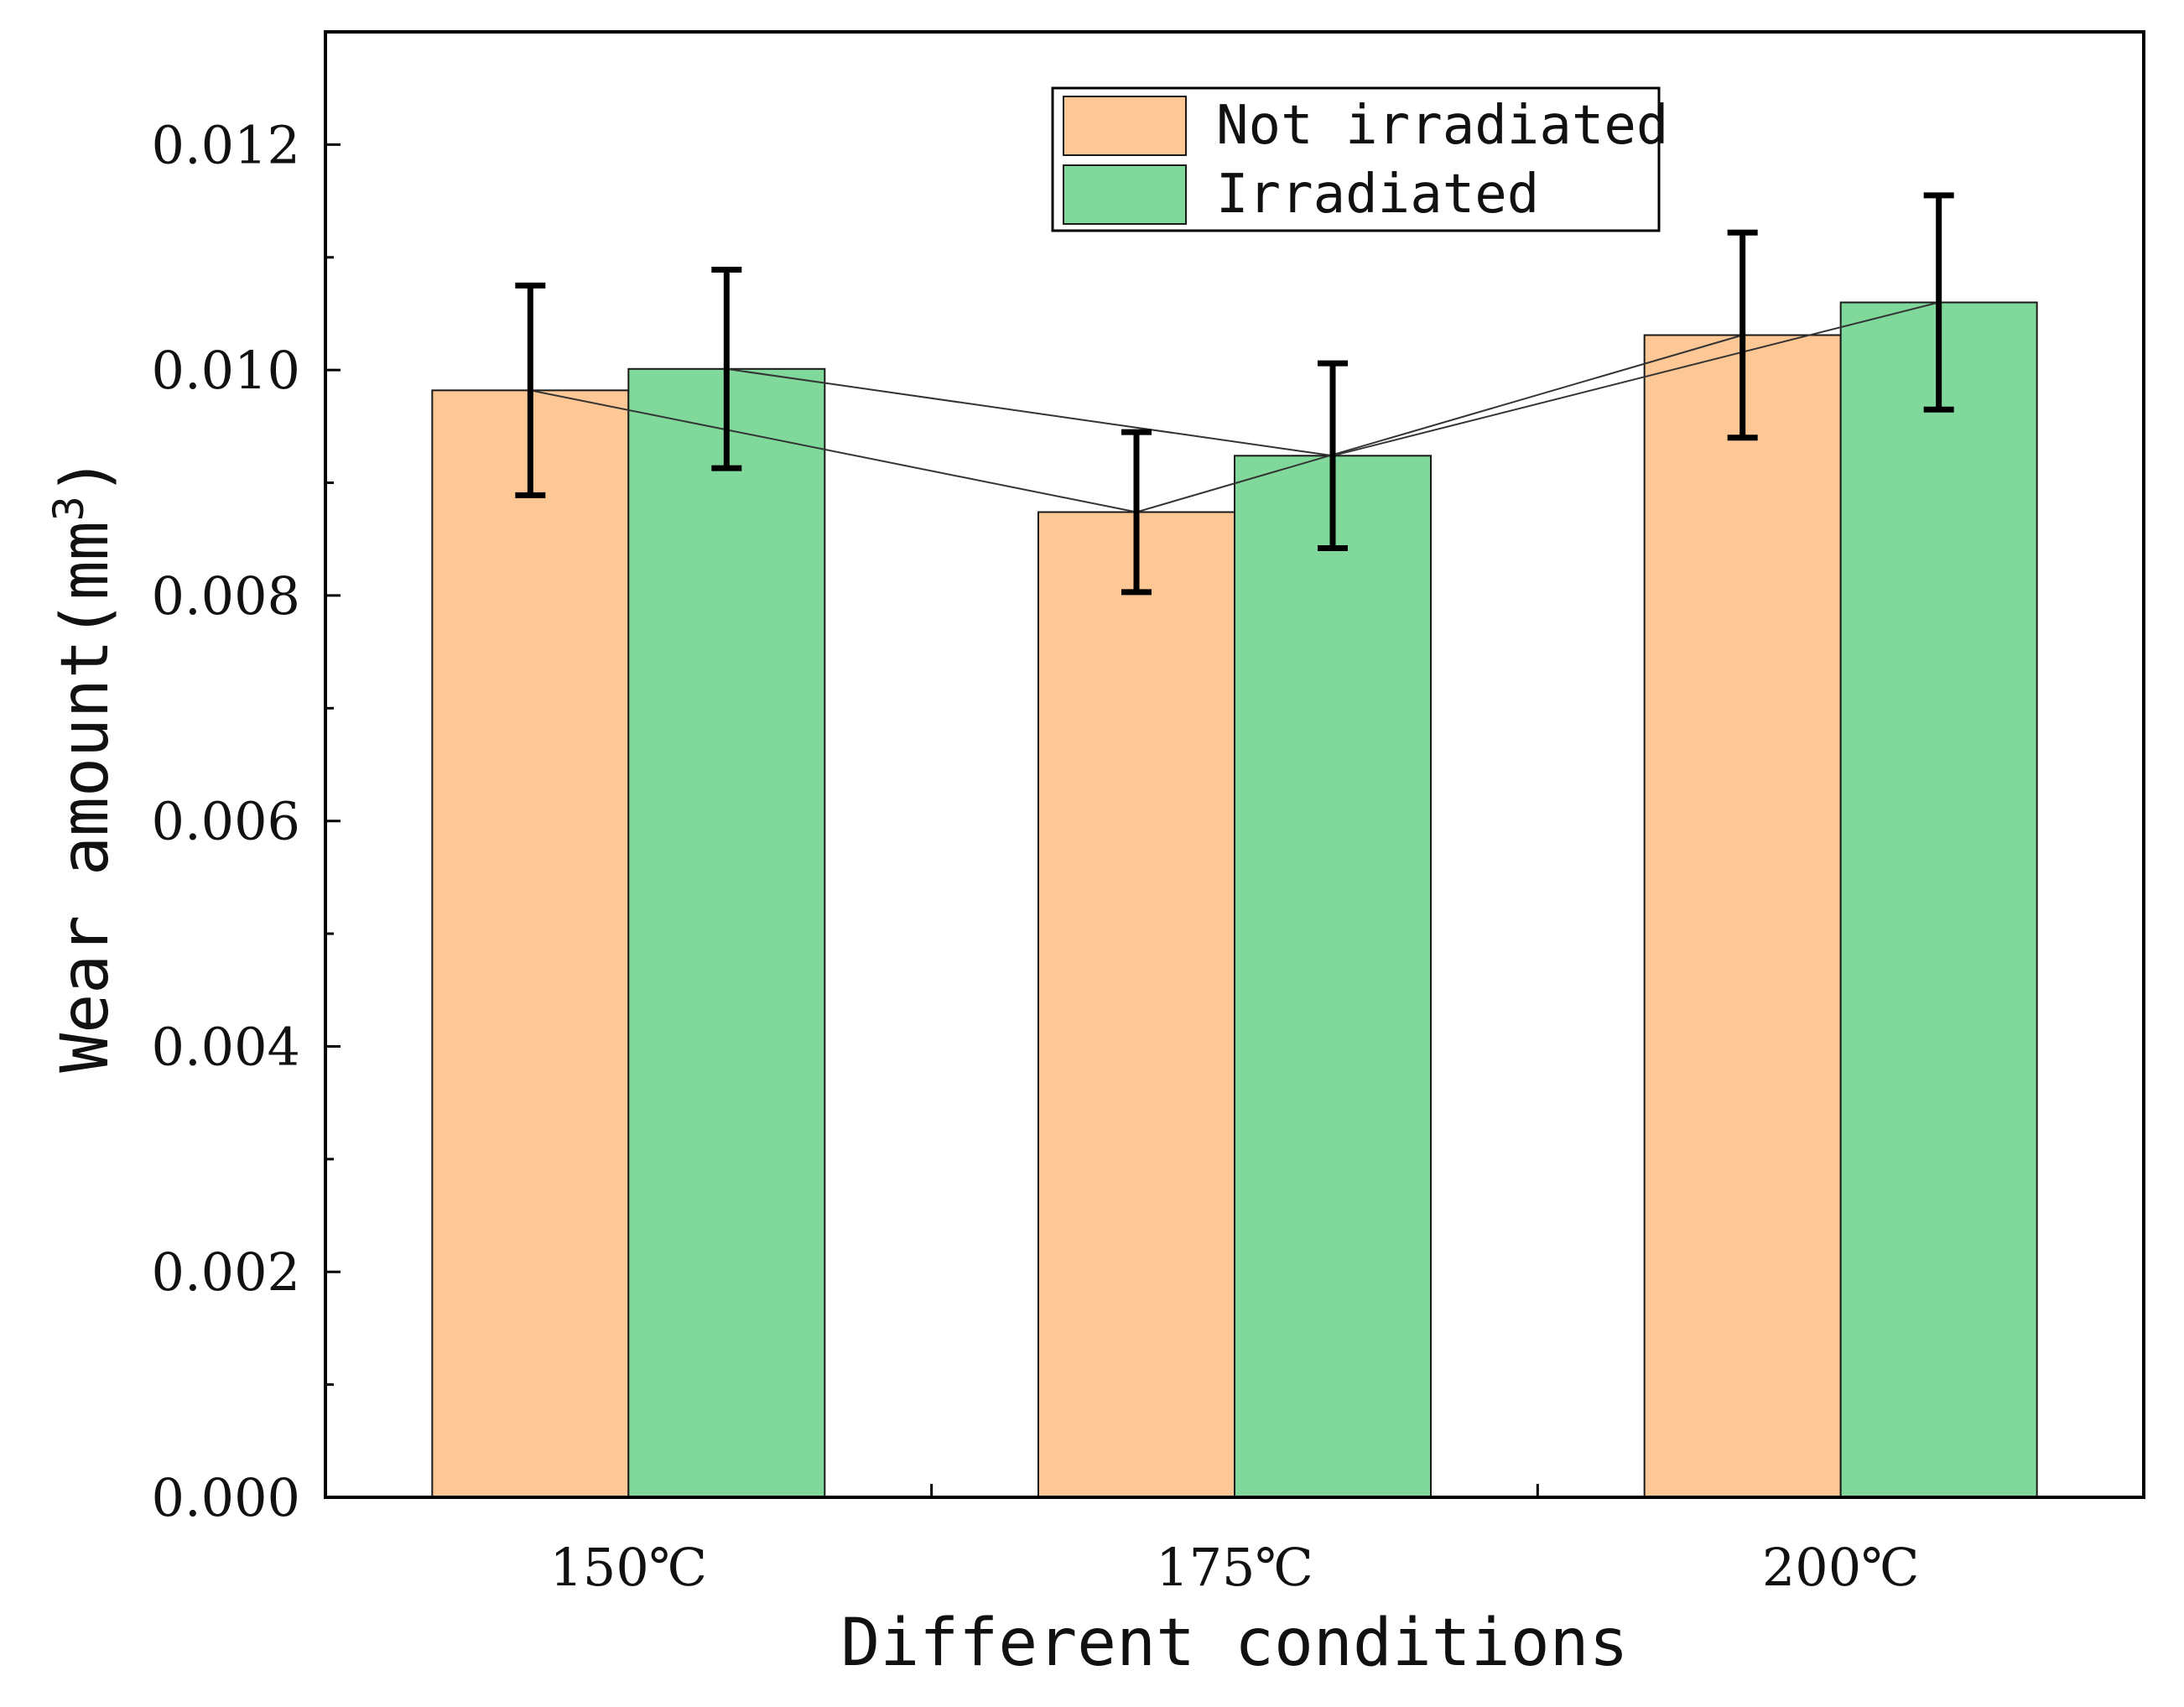  Describe the element at coordinates (227, 1497) in the screenshot. I see `y-tick-label: 0.000` at that location.